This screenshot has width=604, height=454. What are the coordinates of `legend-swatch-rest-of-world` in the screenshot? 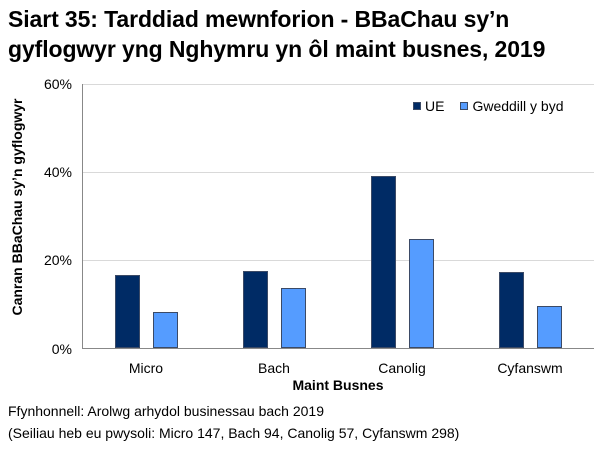 It's located at (464, 106).